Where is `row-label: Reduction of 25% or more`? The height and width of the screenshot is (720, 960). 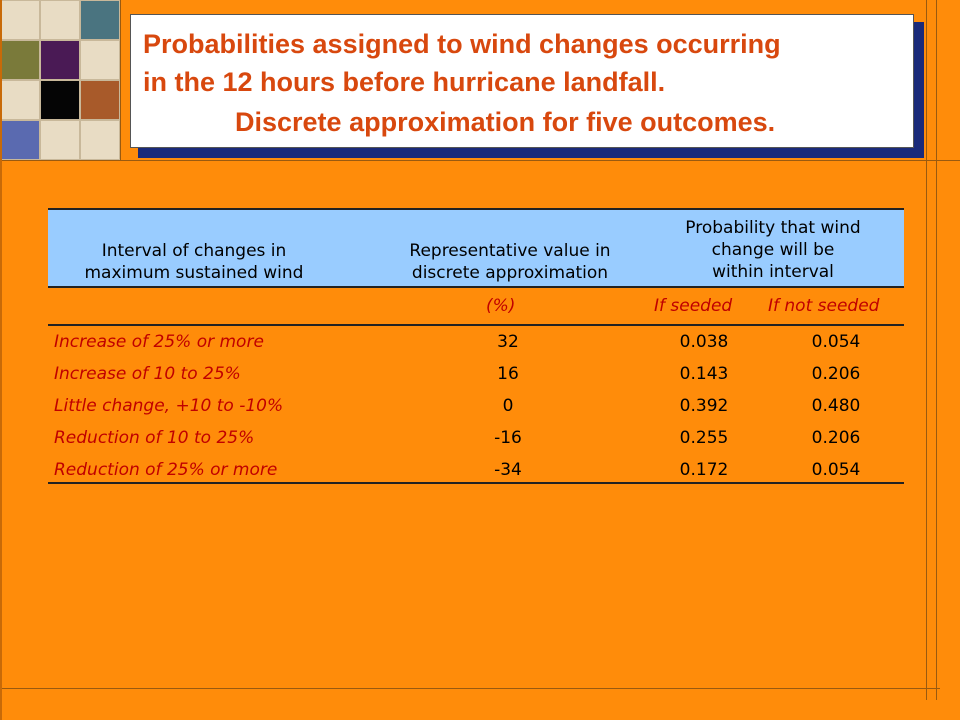 row-label: Reduction of 25% or more is located at coordinates (166, 470).